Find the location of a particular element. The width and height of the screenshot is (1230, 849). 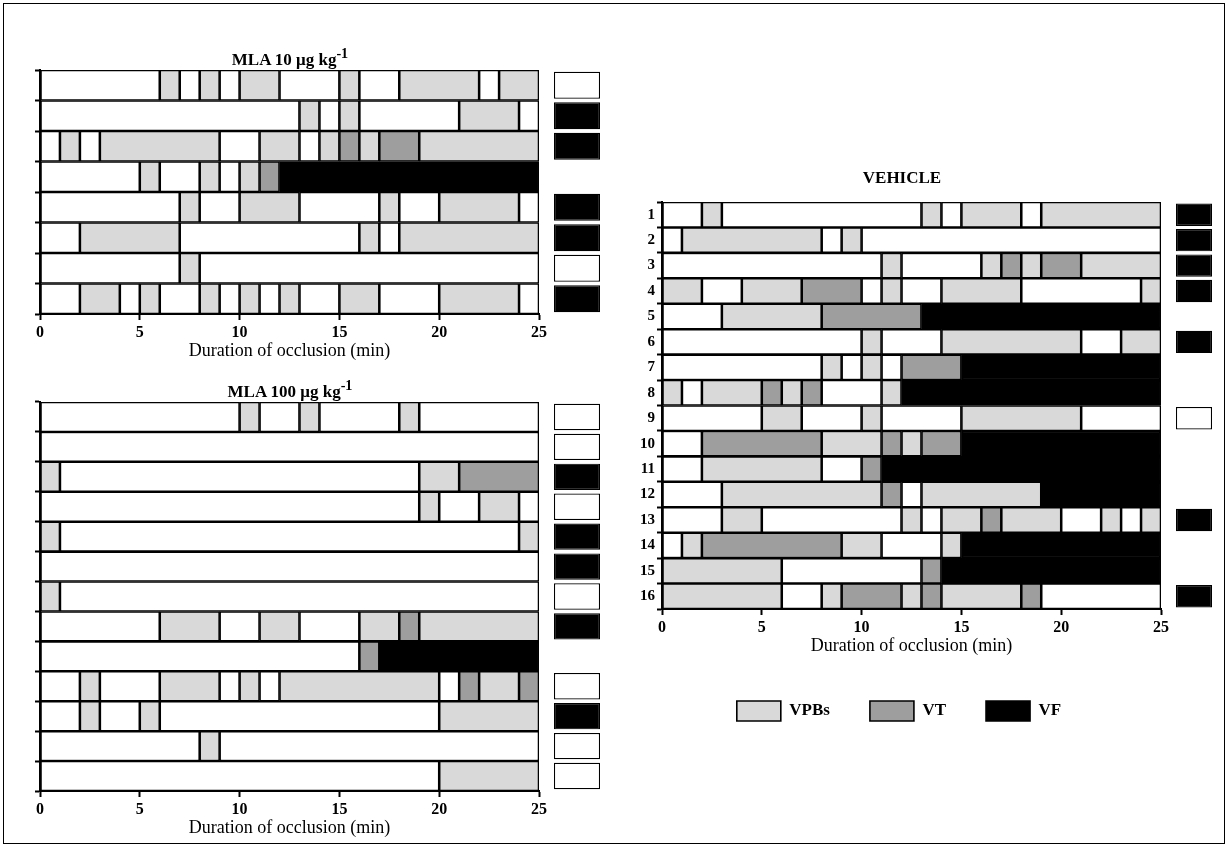

y-tick-label: 15 is located at coordinates (647, 569).